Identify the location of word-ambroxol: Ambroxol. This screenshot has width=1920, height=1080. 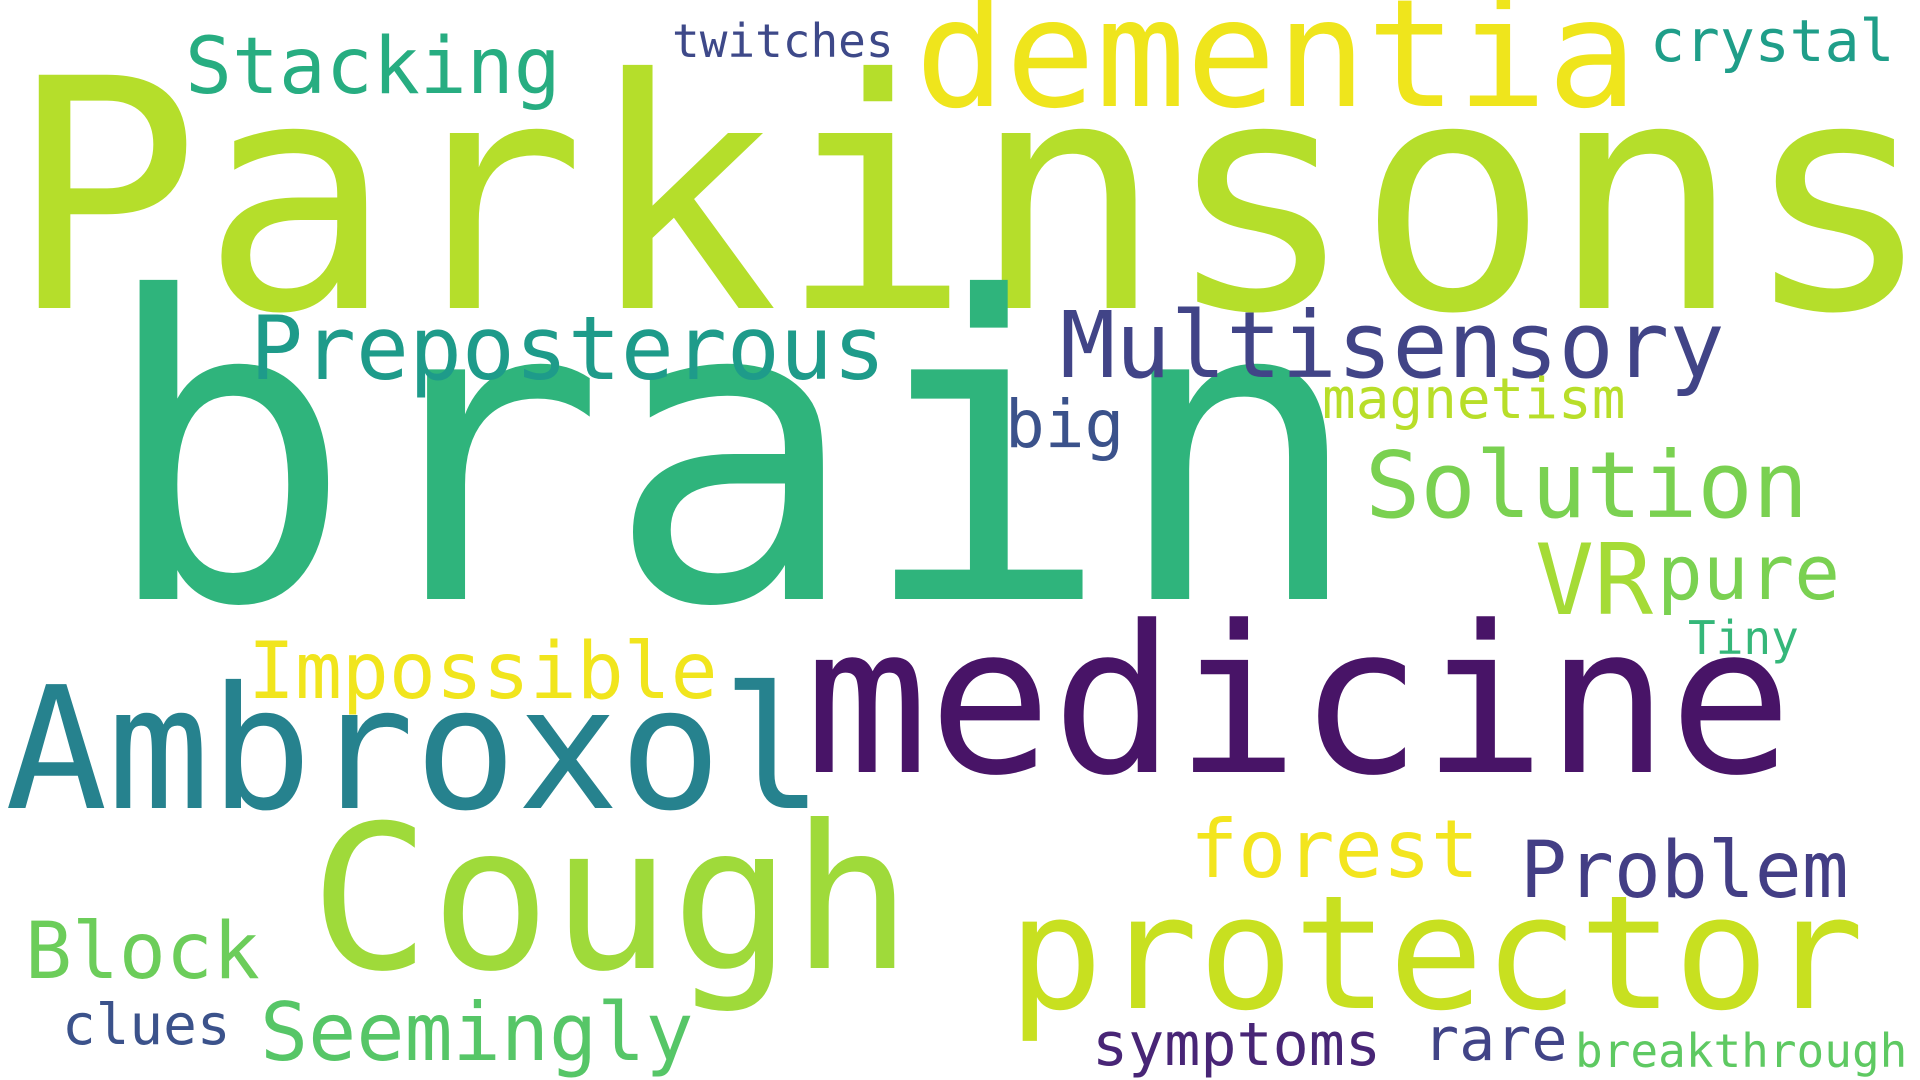
(414, 750).